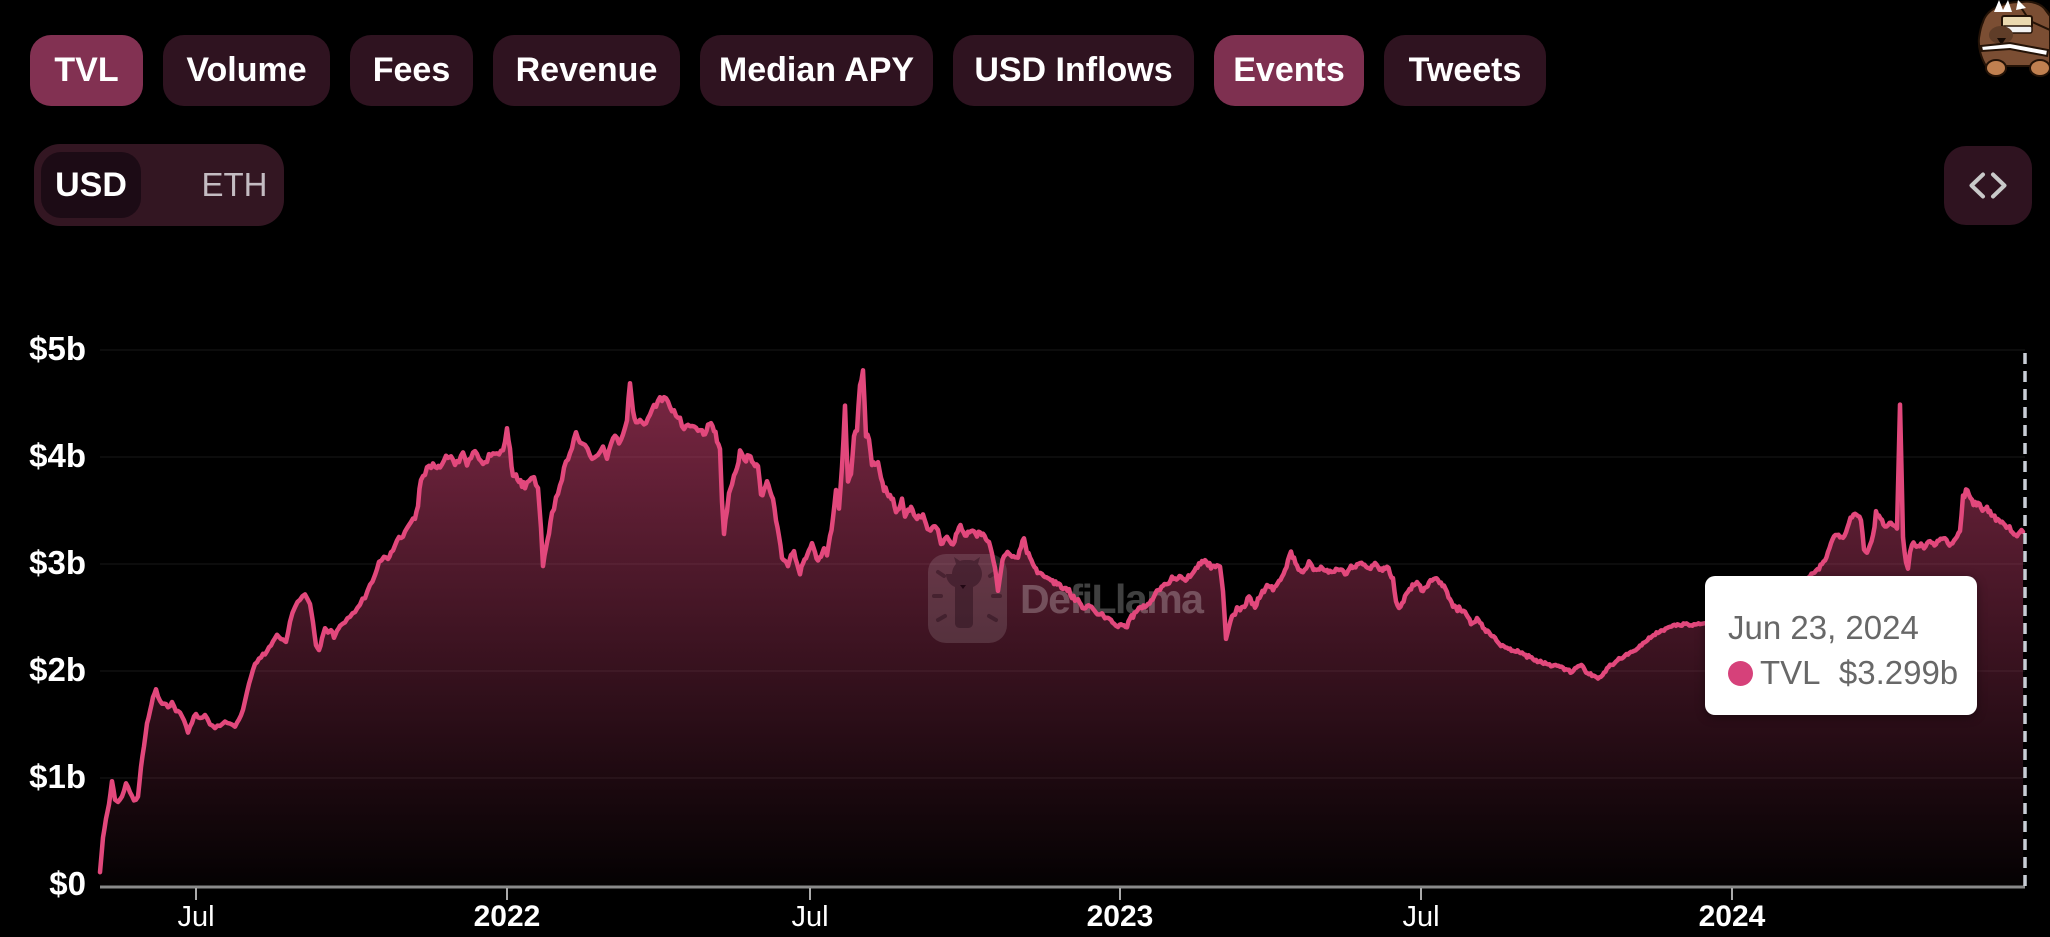 Image resolution: width=2050 pixels, height=937 pixels. I want to click on svg-text: $5b, so click(57, 348).